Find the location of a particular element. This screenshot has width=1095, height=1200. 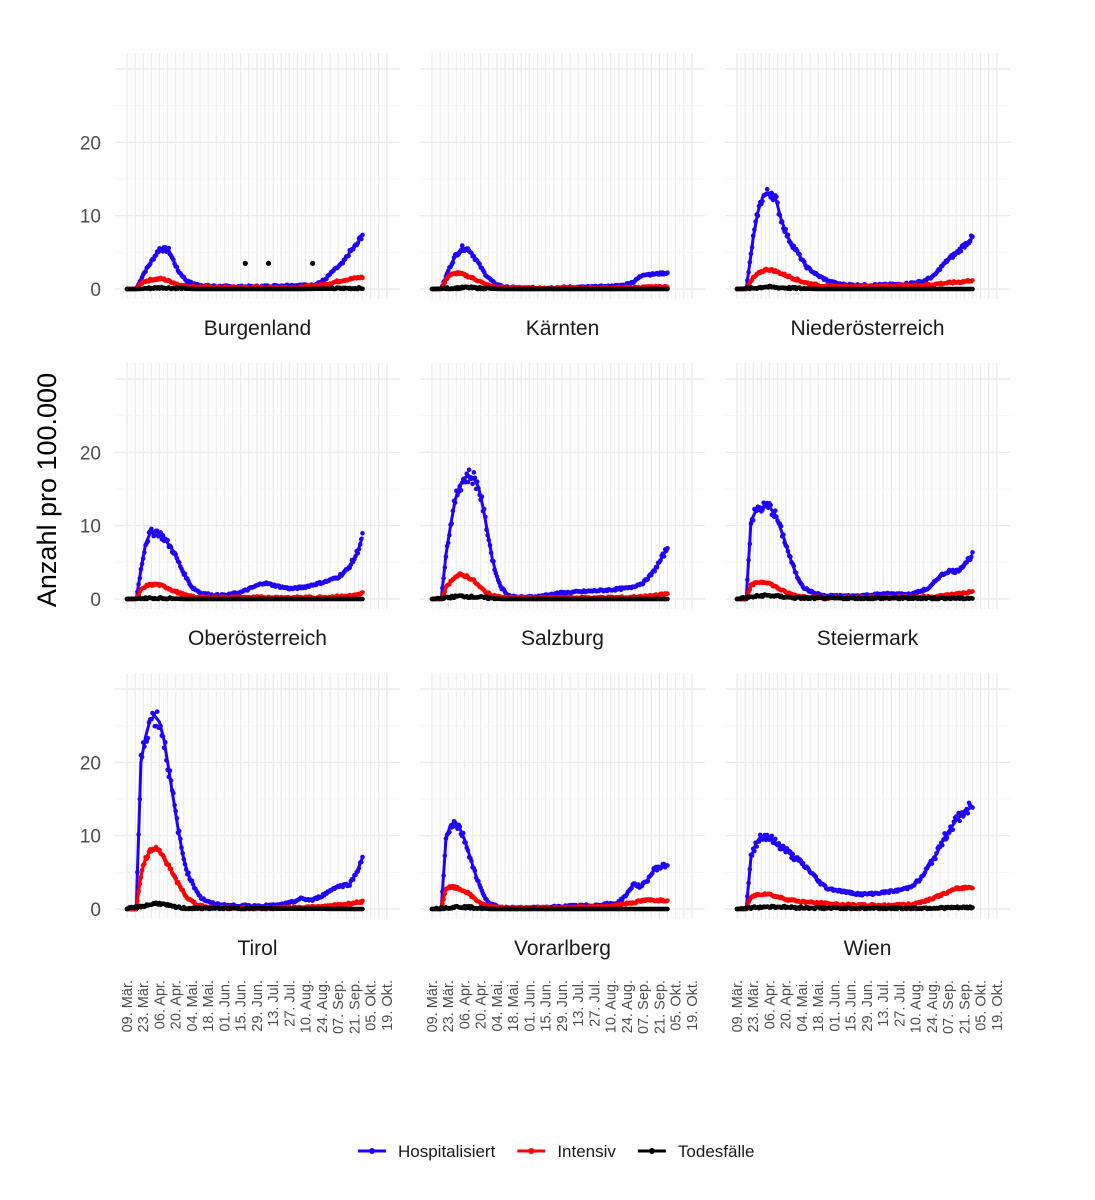

panel-niederösterreich: Niederösterreich is located at coordinates (867, 196).